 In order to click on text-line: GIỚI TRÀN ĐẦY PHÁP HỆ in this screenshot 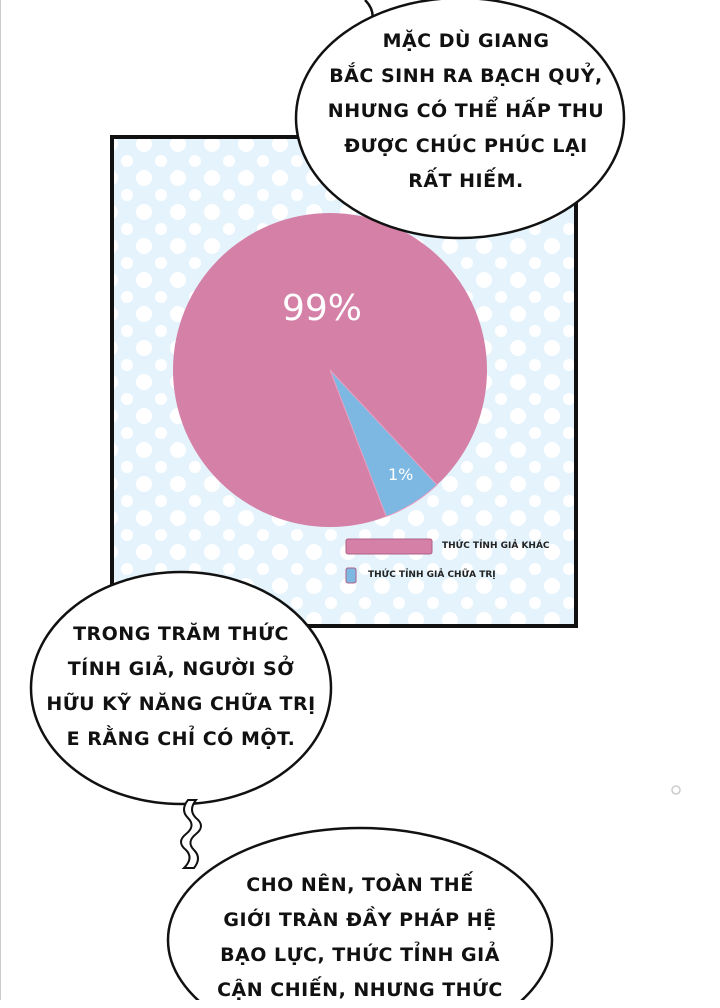, I will do `click(360, 920)`.